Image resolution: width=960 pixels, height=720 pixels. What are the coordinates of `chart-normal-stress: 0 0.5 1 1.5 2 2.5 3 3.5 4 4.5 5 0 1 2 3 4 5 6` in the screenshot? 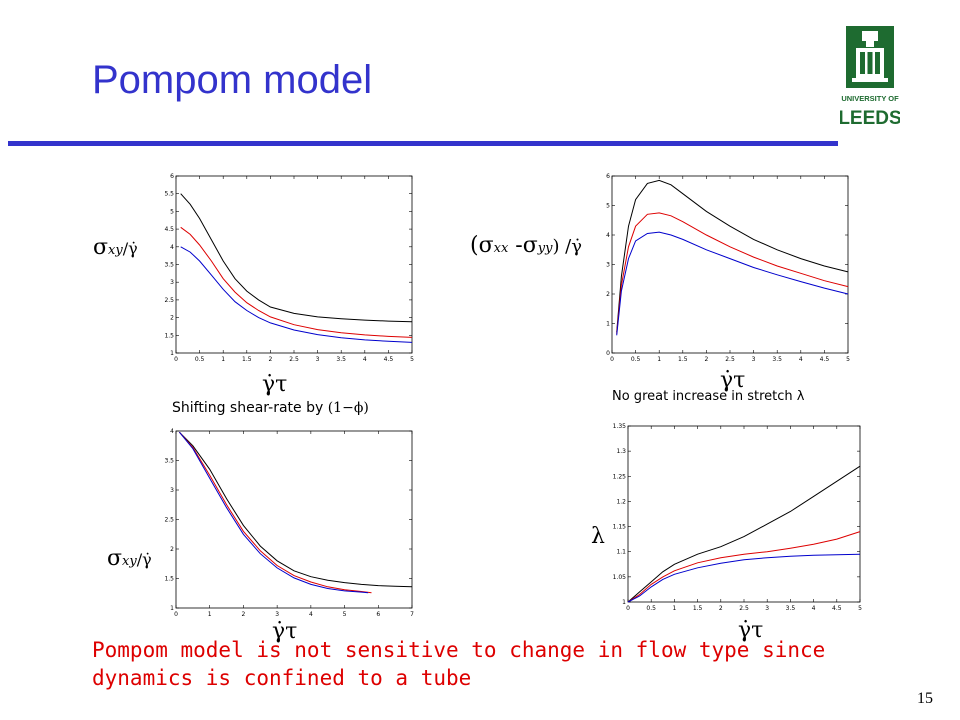 It's located at (728, 268).